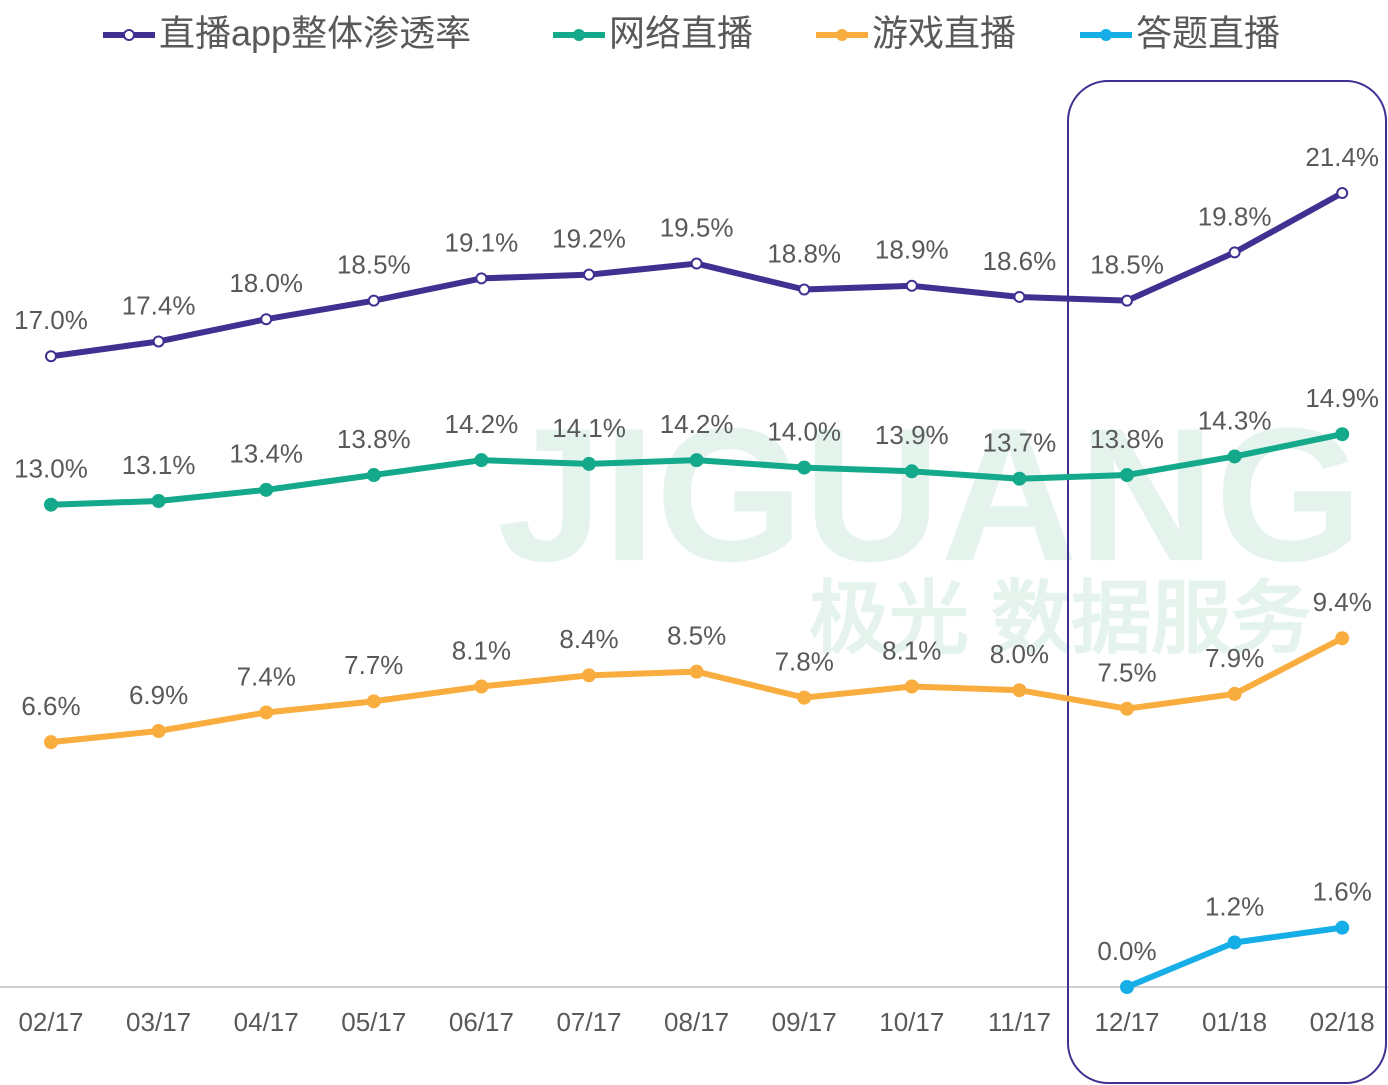 Image resolution: width=1388 pixels, height=1085 pixels. I want to click on x-tick-label: 09/17, so click(804, 1022).